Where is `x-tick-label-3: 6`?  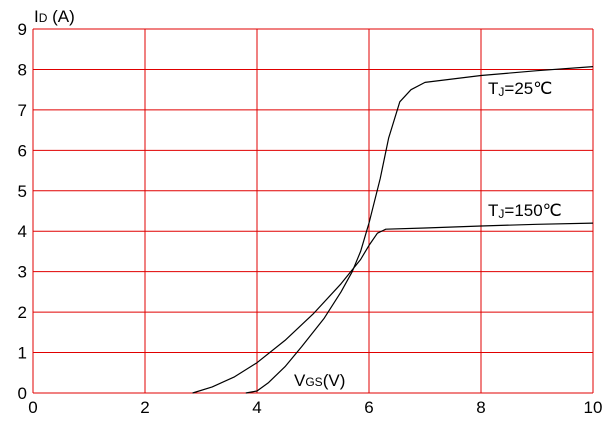
x-tick-label-3: 6 is located at coordinates (368, 407).